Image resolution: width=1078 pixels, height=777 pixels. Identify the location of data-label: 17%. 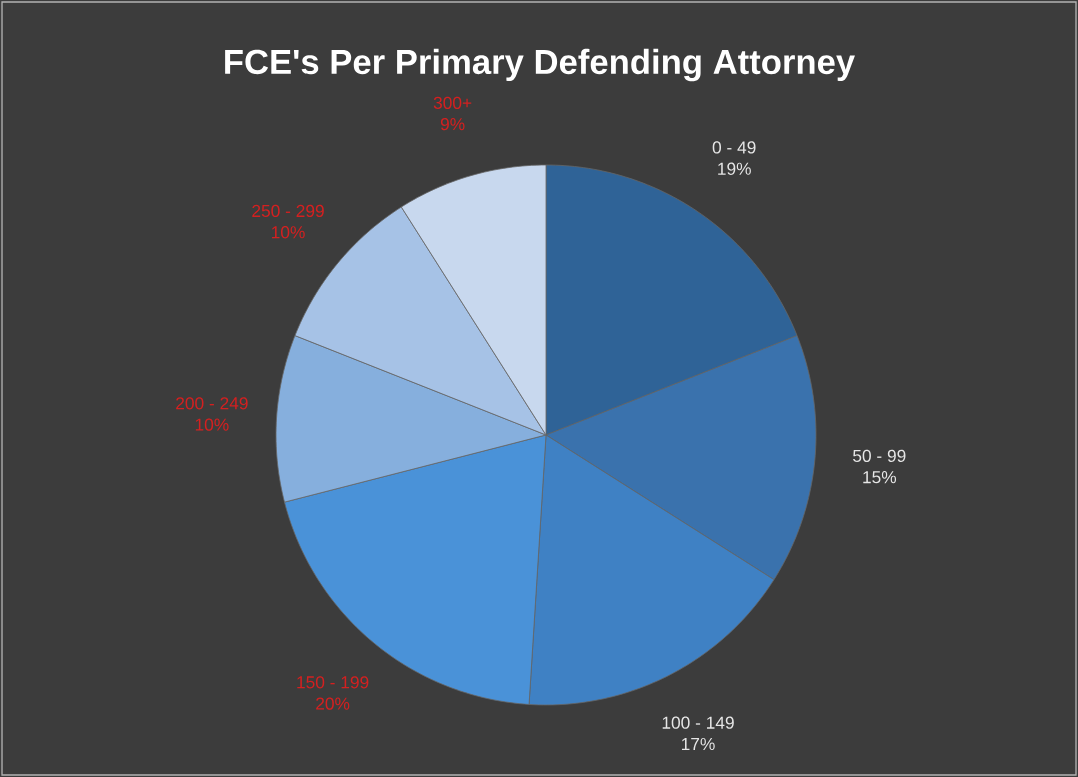
(698, 744).